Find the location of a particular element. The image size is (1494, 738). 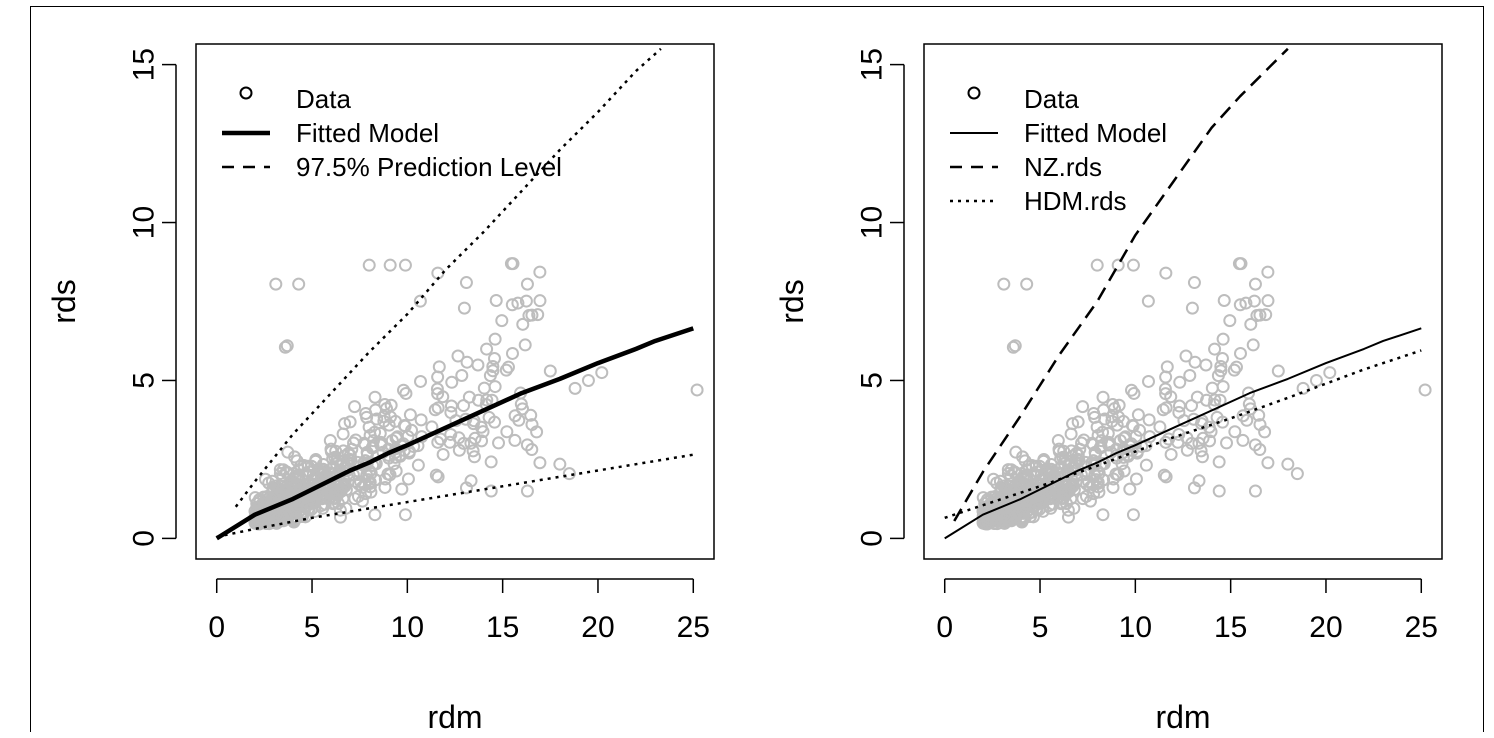

legend: Data Fitted Model 97.5% Prediction Level is located at coordinates (392, 133).